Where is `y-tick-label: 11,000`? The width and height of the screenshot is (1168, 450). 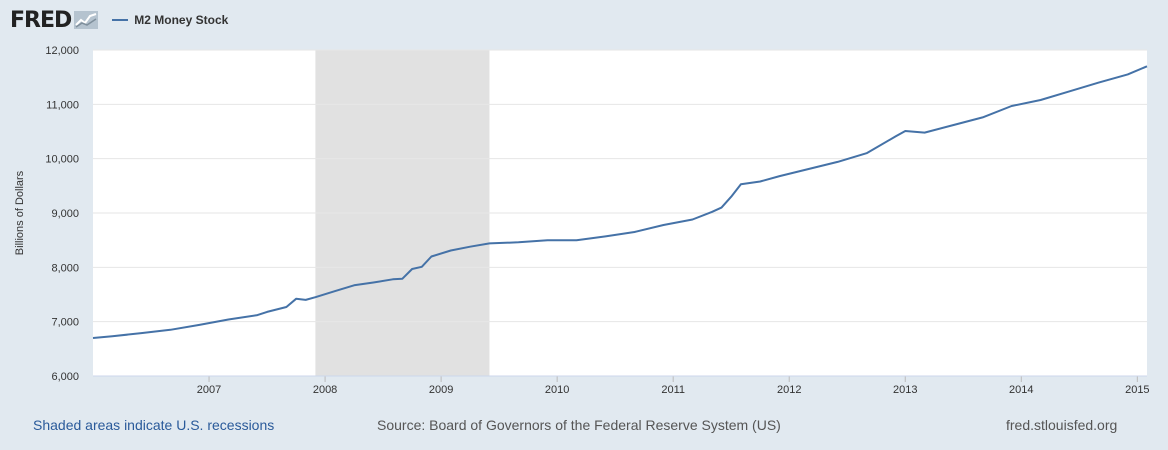
y-tick-label: 11,000 is located at coordinates (62, 105).